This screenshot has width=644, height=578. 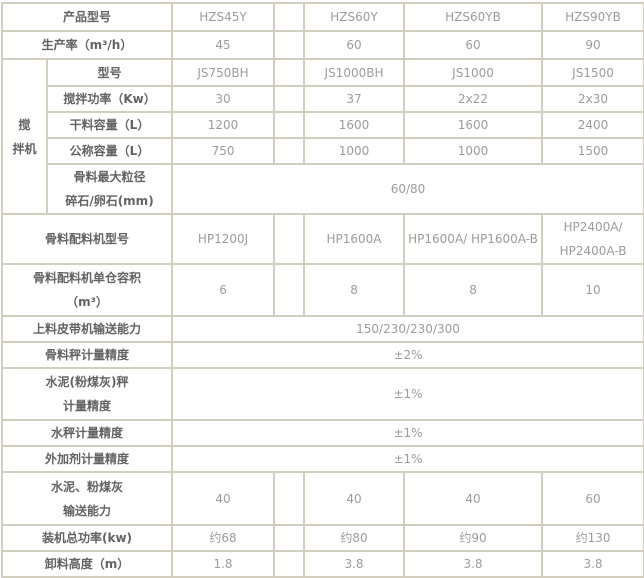 What do you see at coordinates (354, 538) in the screenshot?
I see `value-cell: 约80` at bounding box center [354, 538].